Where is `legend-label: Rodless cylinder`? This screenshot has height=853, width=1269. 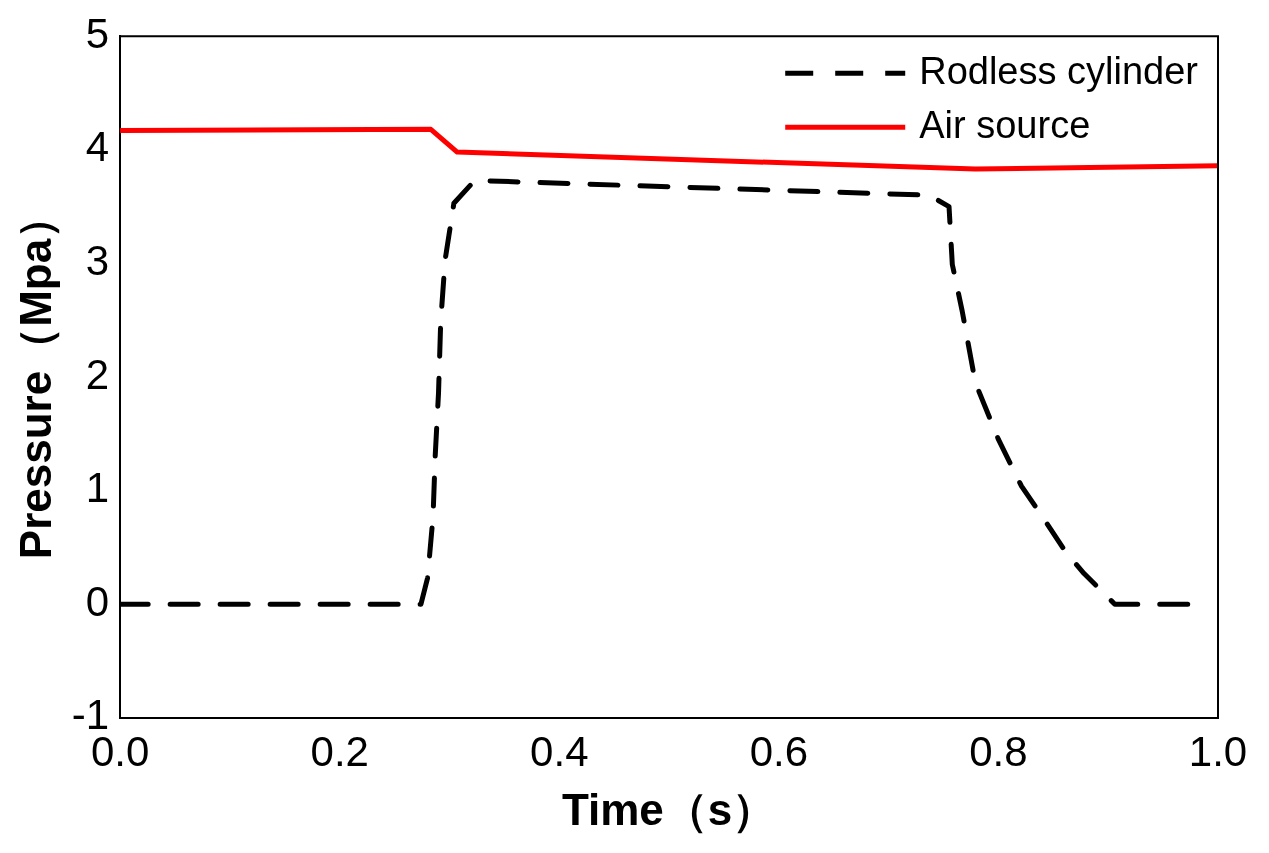 legend-label: Rodless cylinder is located at coordinates (1059, 70).